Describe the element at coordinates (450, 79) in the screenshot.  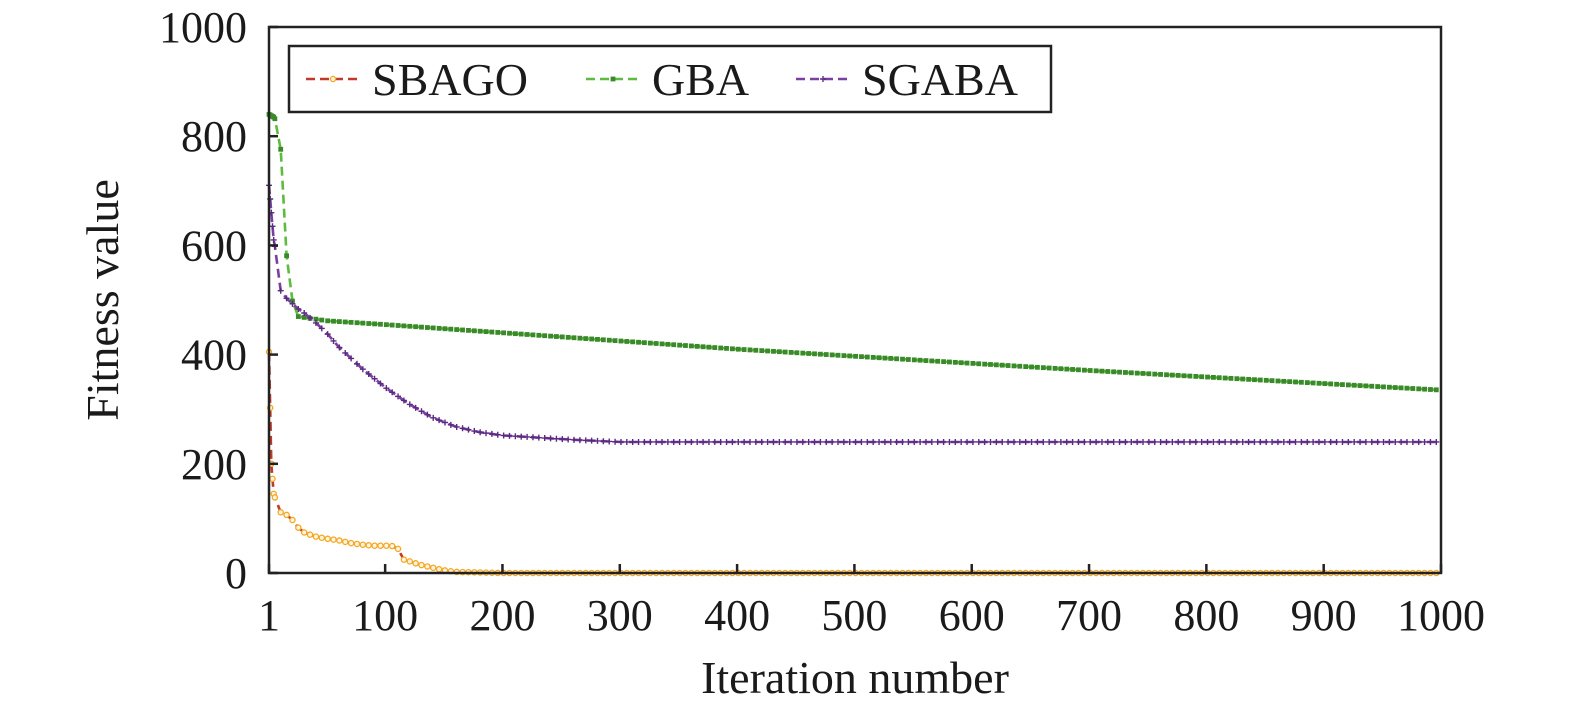
I see `legend-label: SBAGO` at that location.